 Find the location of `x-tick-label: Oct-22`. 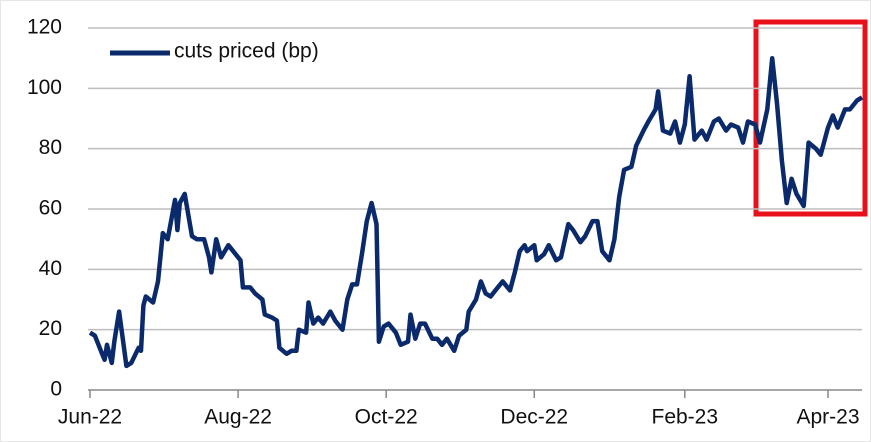

x-tick-label: Oct-22 is located at coordinates (386, 417).